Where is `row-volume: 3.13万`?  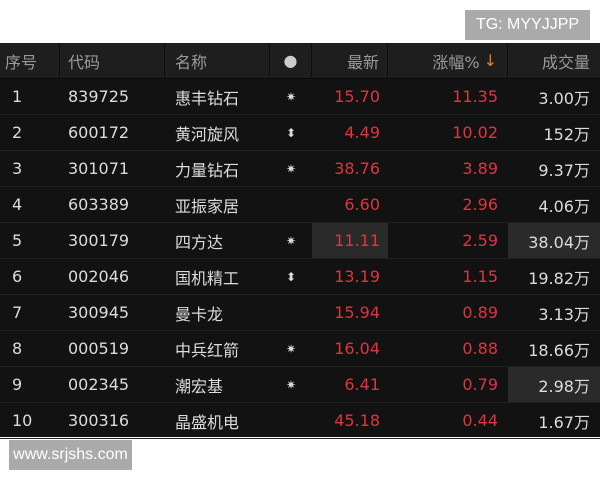
row-volume: 3.13万 is located at coordinates (564, 314).